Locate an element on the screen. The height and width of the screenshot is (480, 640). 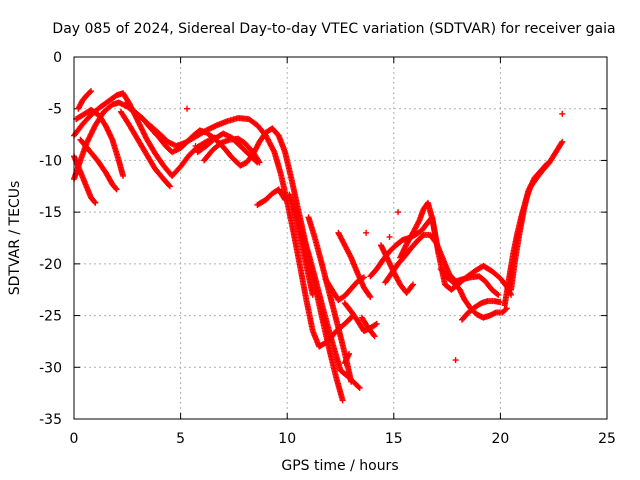
x-tick-label: 20 is located at coordinates (500, 439).